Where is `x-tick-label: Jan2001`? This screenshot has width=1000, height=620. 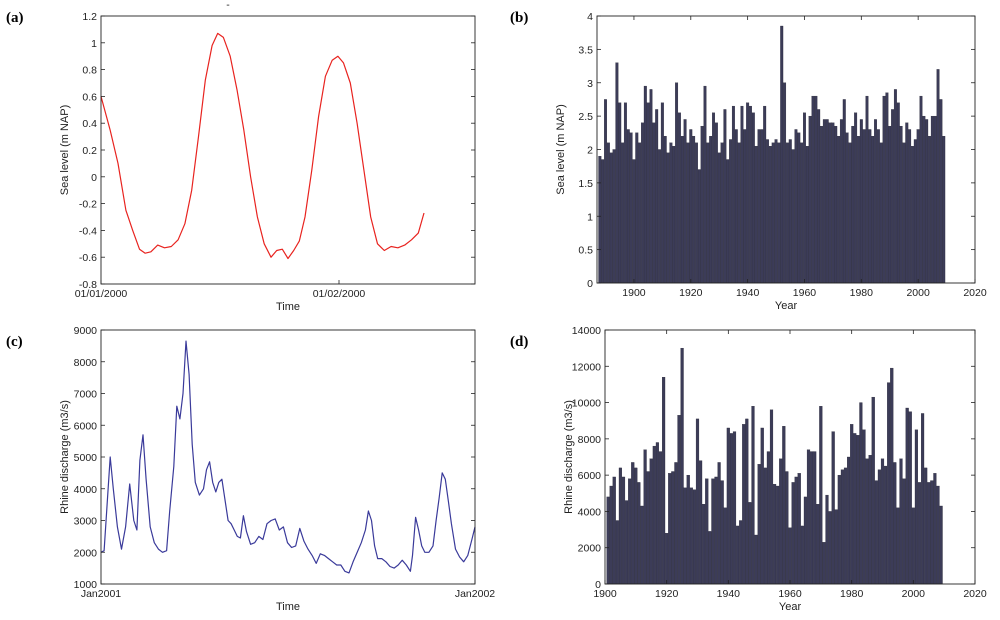
x-tick-label: Jan2001 is located at coordinates (101, 594).